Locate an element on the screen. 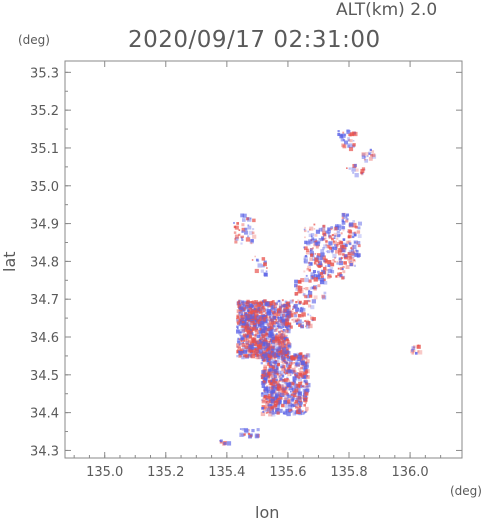  y-tick-label: 34.4 is located at coordinates (44, 414).